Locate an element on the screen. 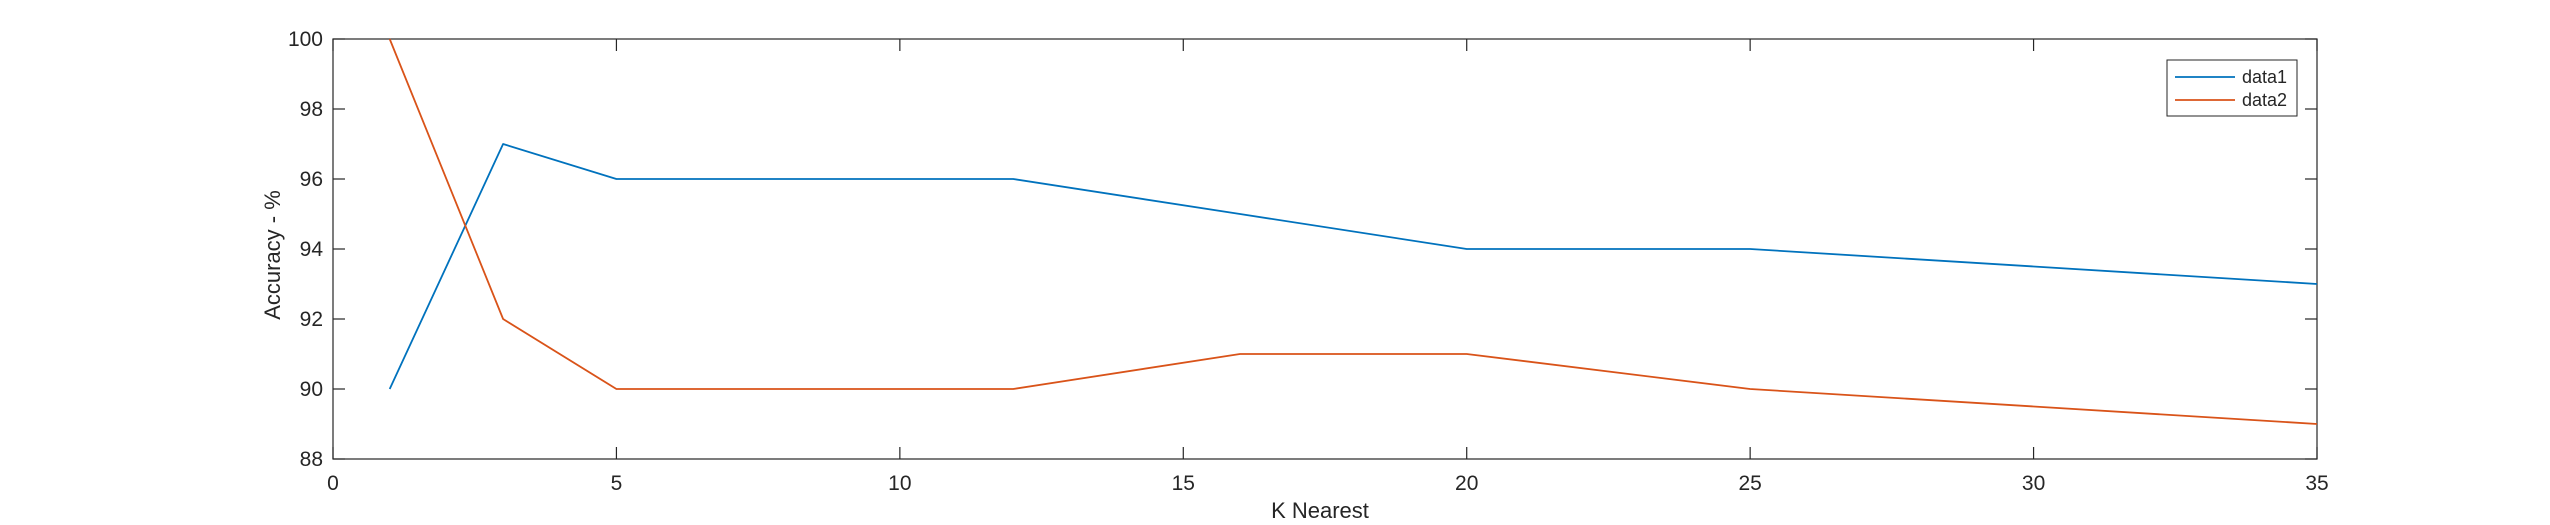  x-tick-label: 15 is located at coordinates (1183, 483).